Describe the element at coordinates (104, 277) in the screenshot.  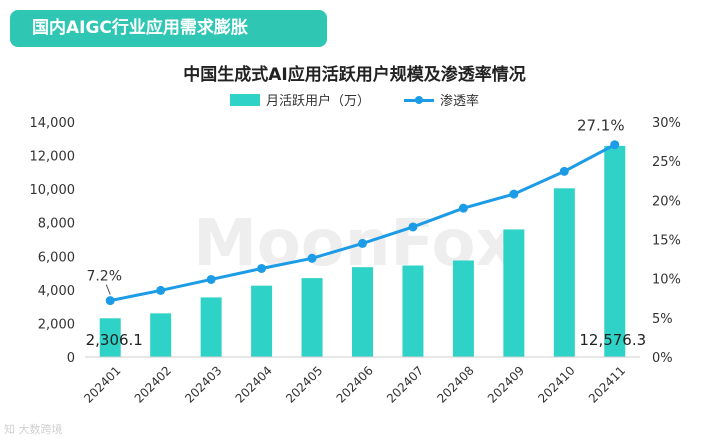
I see `line-label-first: 7.2%` at that location.